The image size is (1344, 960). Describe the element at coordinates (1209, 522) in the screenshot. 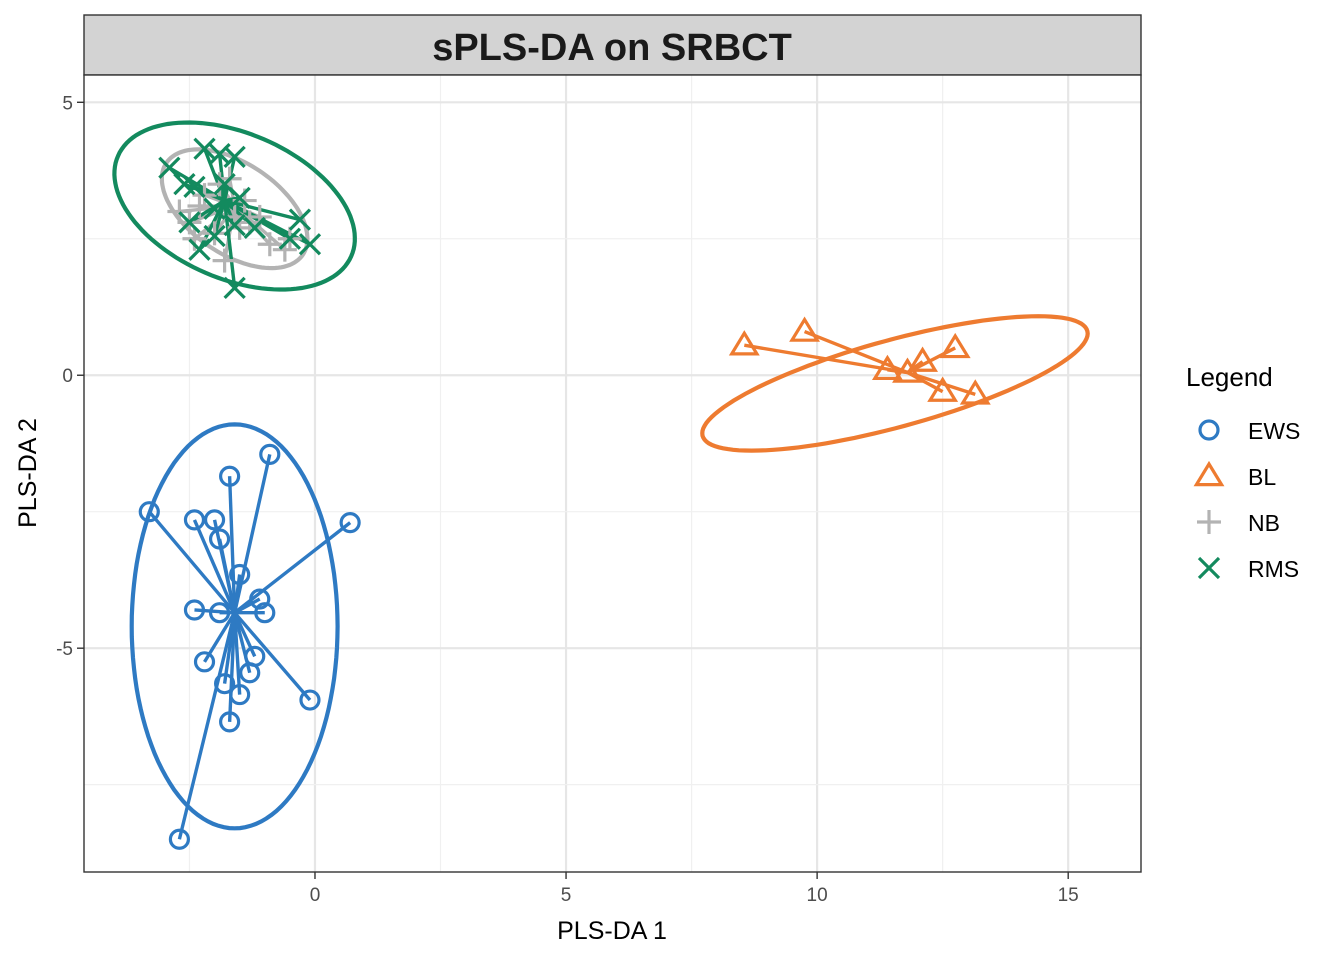

I see `legend-swatch-nb` at that location.